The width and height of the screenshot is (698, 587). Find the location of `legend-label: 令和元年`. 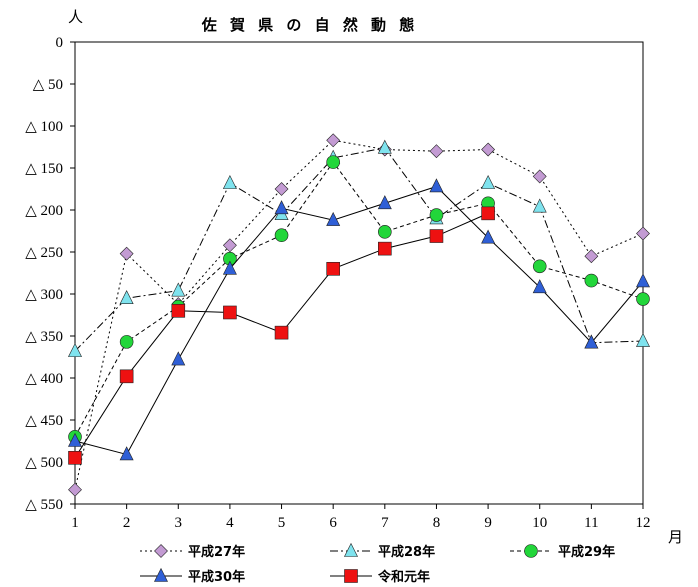

legend-label: 令和元年 is located at coordinates (404, 577).